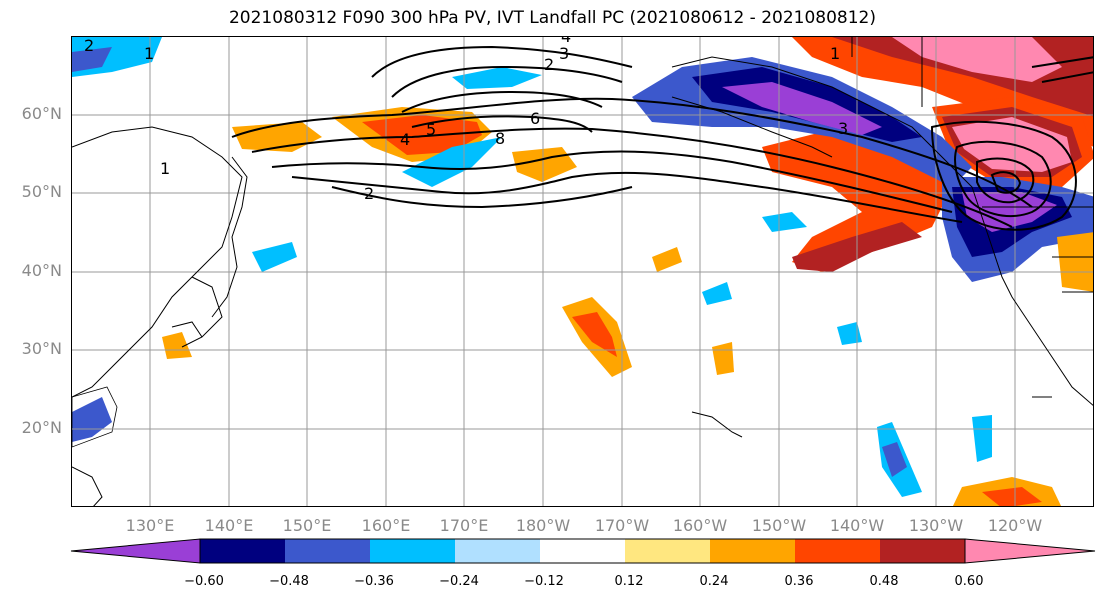 This screenshot has width=1105, height=601. I want to click on colorbar-extend-high, so click(1030, 551).